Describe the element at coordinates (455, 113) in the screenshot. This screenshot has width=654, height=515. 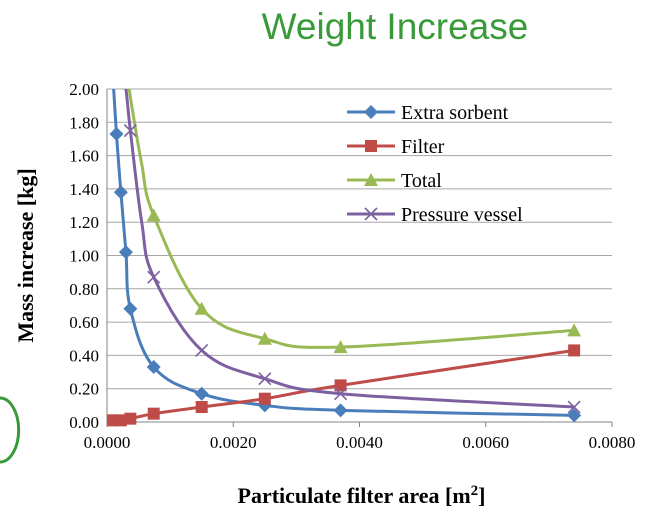
I see `legend-label: Extra sorbent` at that location.